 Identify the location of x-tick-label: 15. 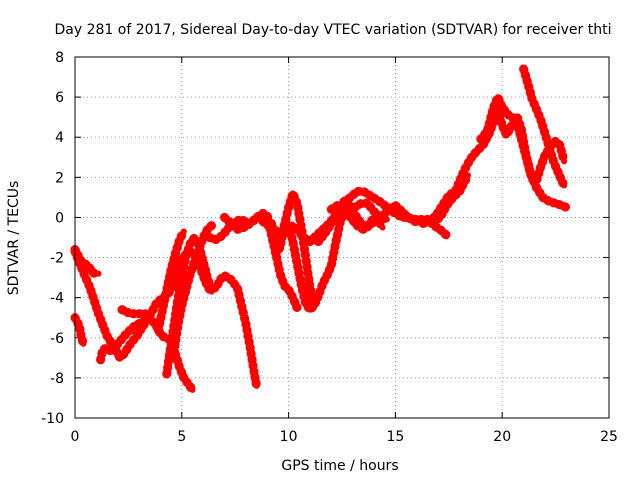
(395, 437).